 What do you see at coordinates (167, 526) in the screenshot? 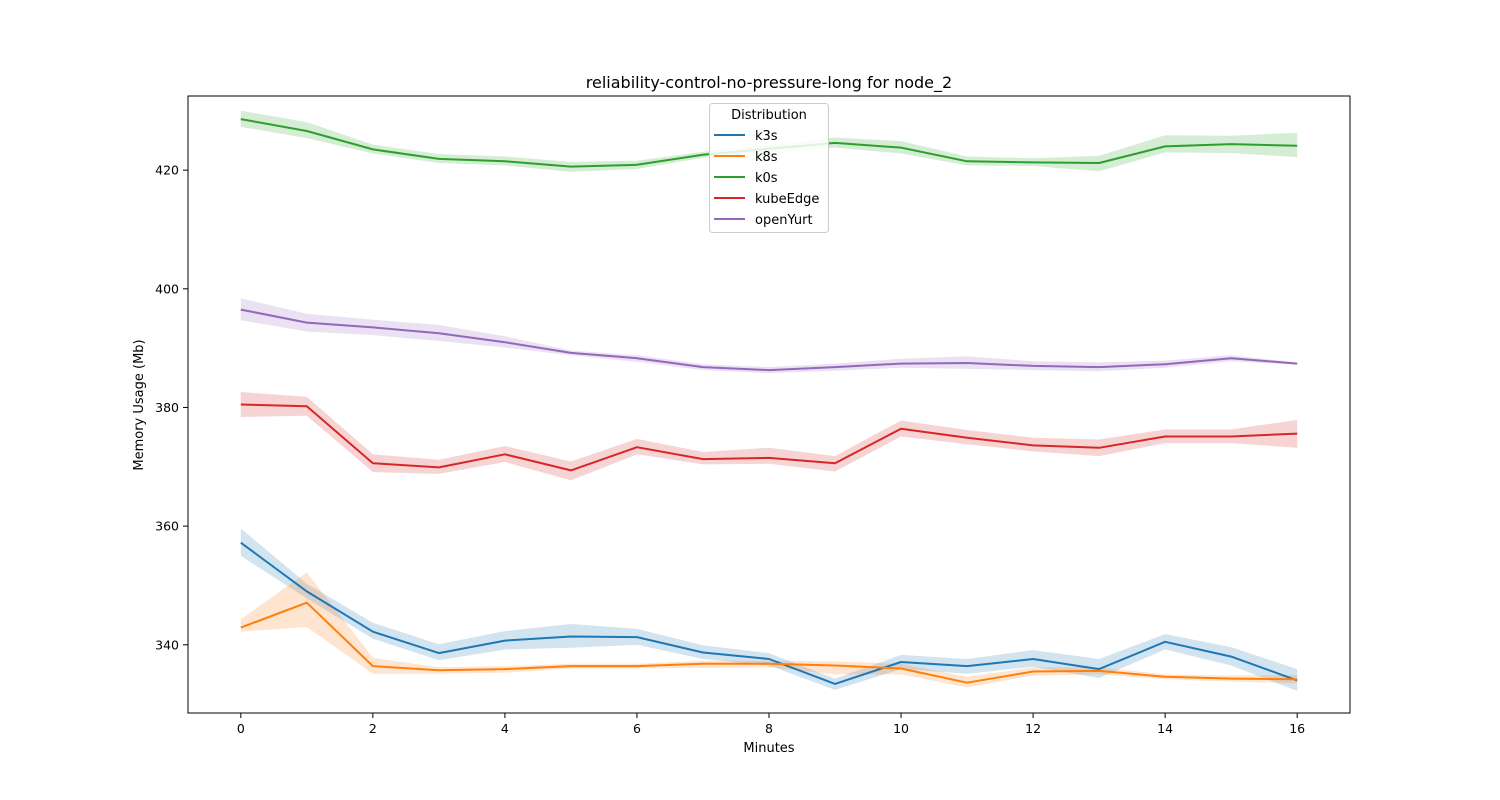
I see `y-tick-label: 360` at bounding box center [167, 526].